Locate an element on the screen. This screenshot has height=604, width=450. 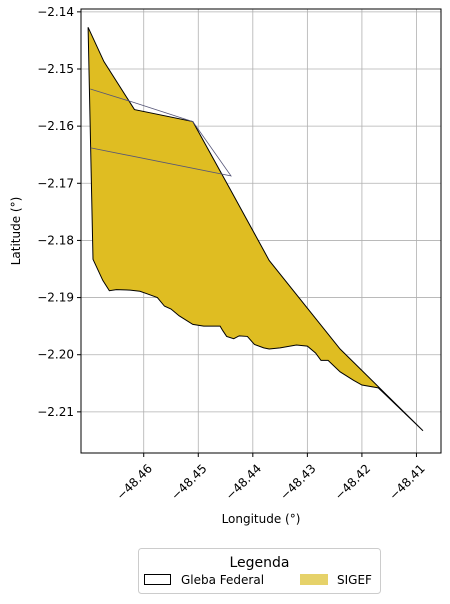
x-tick-label: −48.43 is located at coordinates (297, 481).